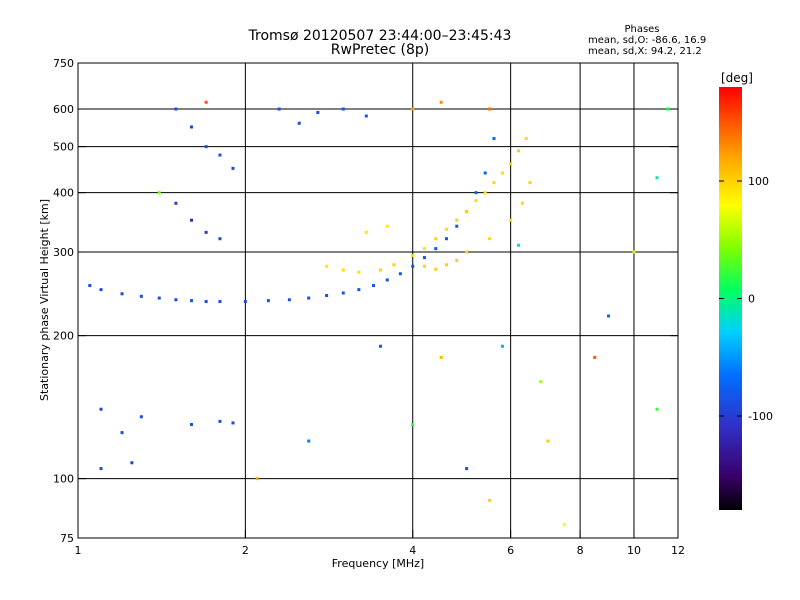  I want to click on x-tick-label: 10, so click(634, 550).